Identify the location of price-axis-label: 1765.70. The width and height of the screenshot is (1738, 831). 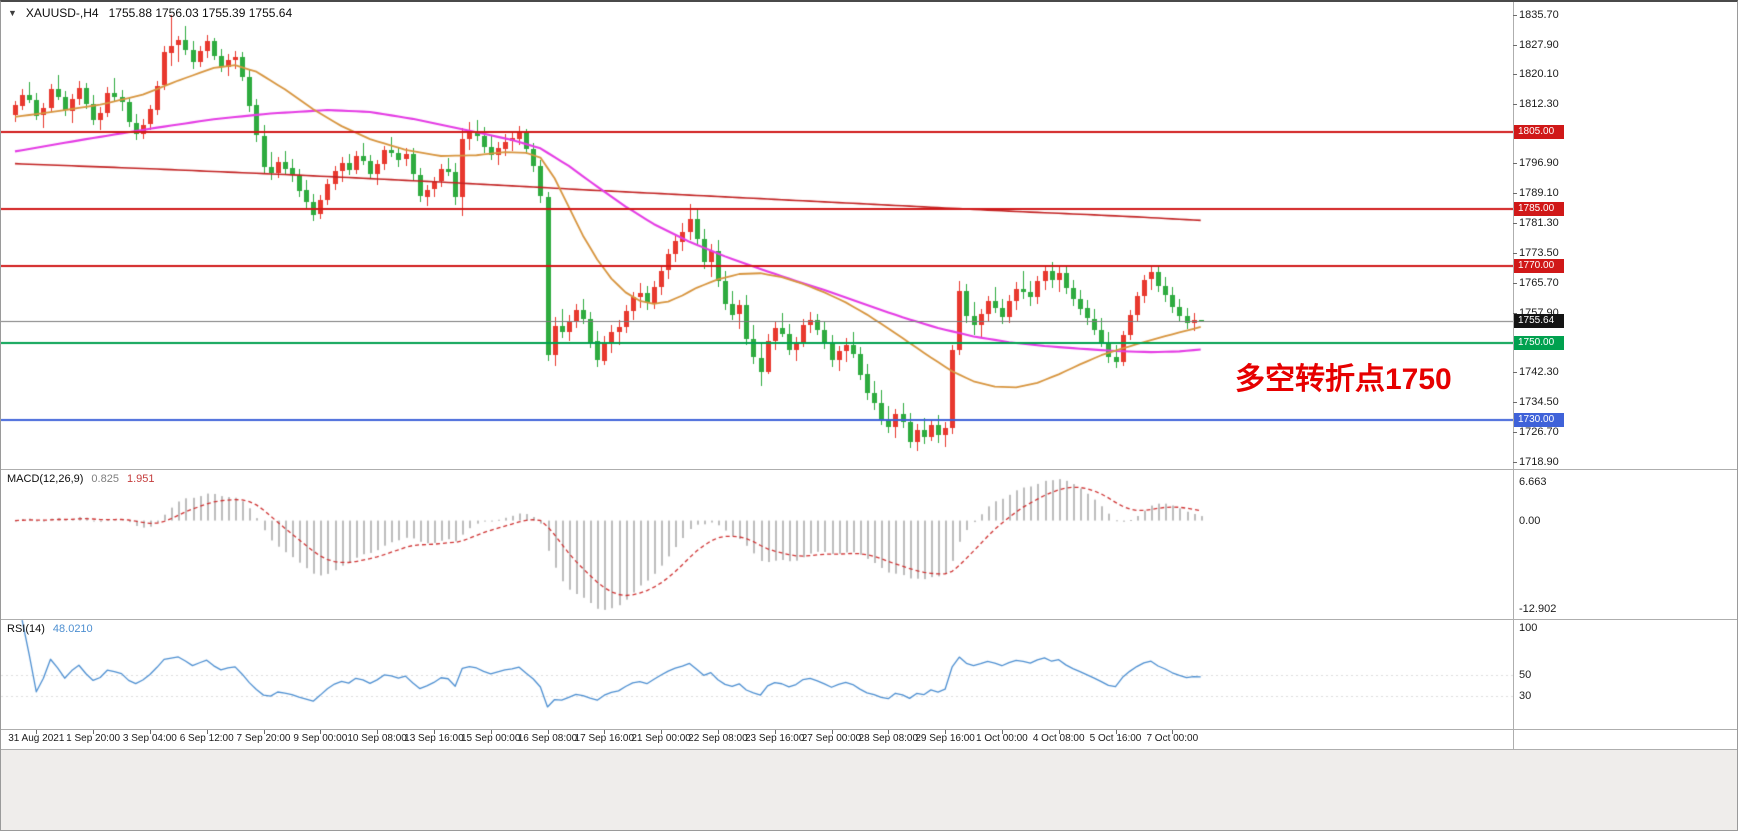
(1539, 282).